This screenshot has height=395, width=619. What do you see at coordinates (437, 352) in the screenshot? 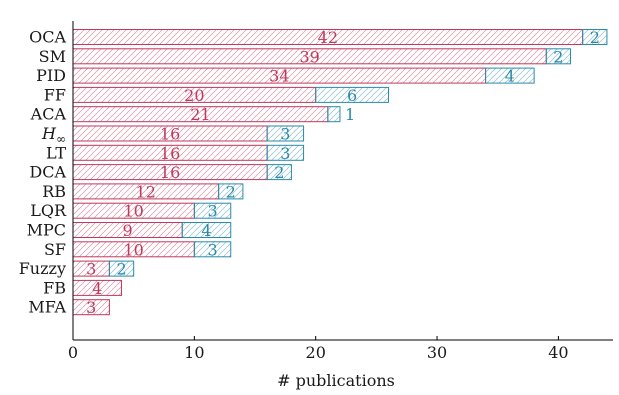
I see `x-tick-label: 30` at bounding box center [437, 352].